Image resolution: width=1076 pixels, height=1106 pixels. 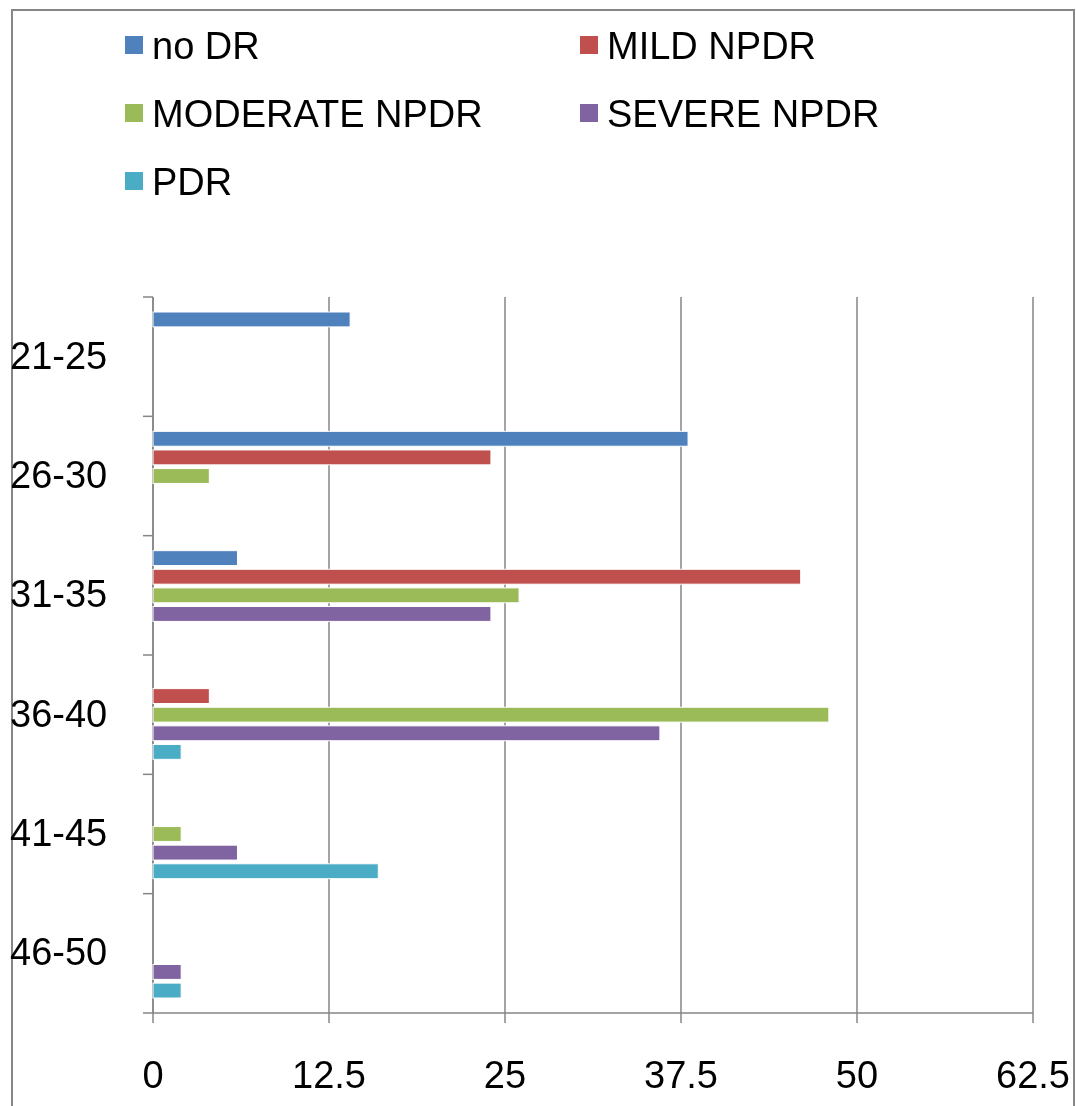 I want to click on x-tick-label: 0, so click(x=153, y=1075).